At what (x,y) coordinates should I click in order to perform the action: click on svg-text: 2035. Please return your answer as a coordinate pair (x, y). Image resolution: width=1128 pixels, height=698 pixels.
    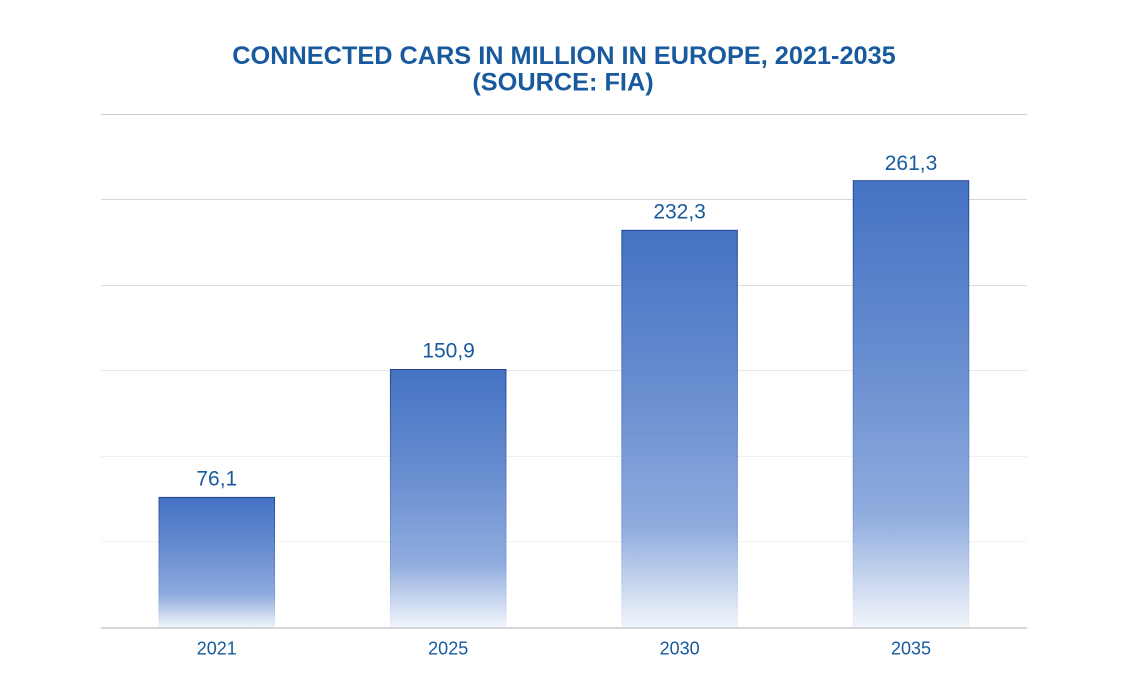
    Looking at the image, I should click on (911, 649).